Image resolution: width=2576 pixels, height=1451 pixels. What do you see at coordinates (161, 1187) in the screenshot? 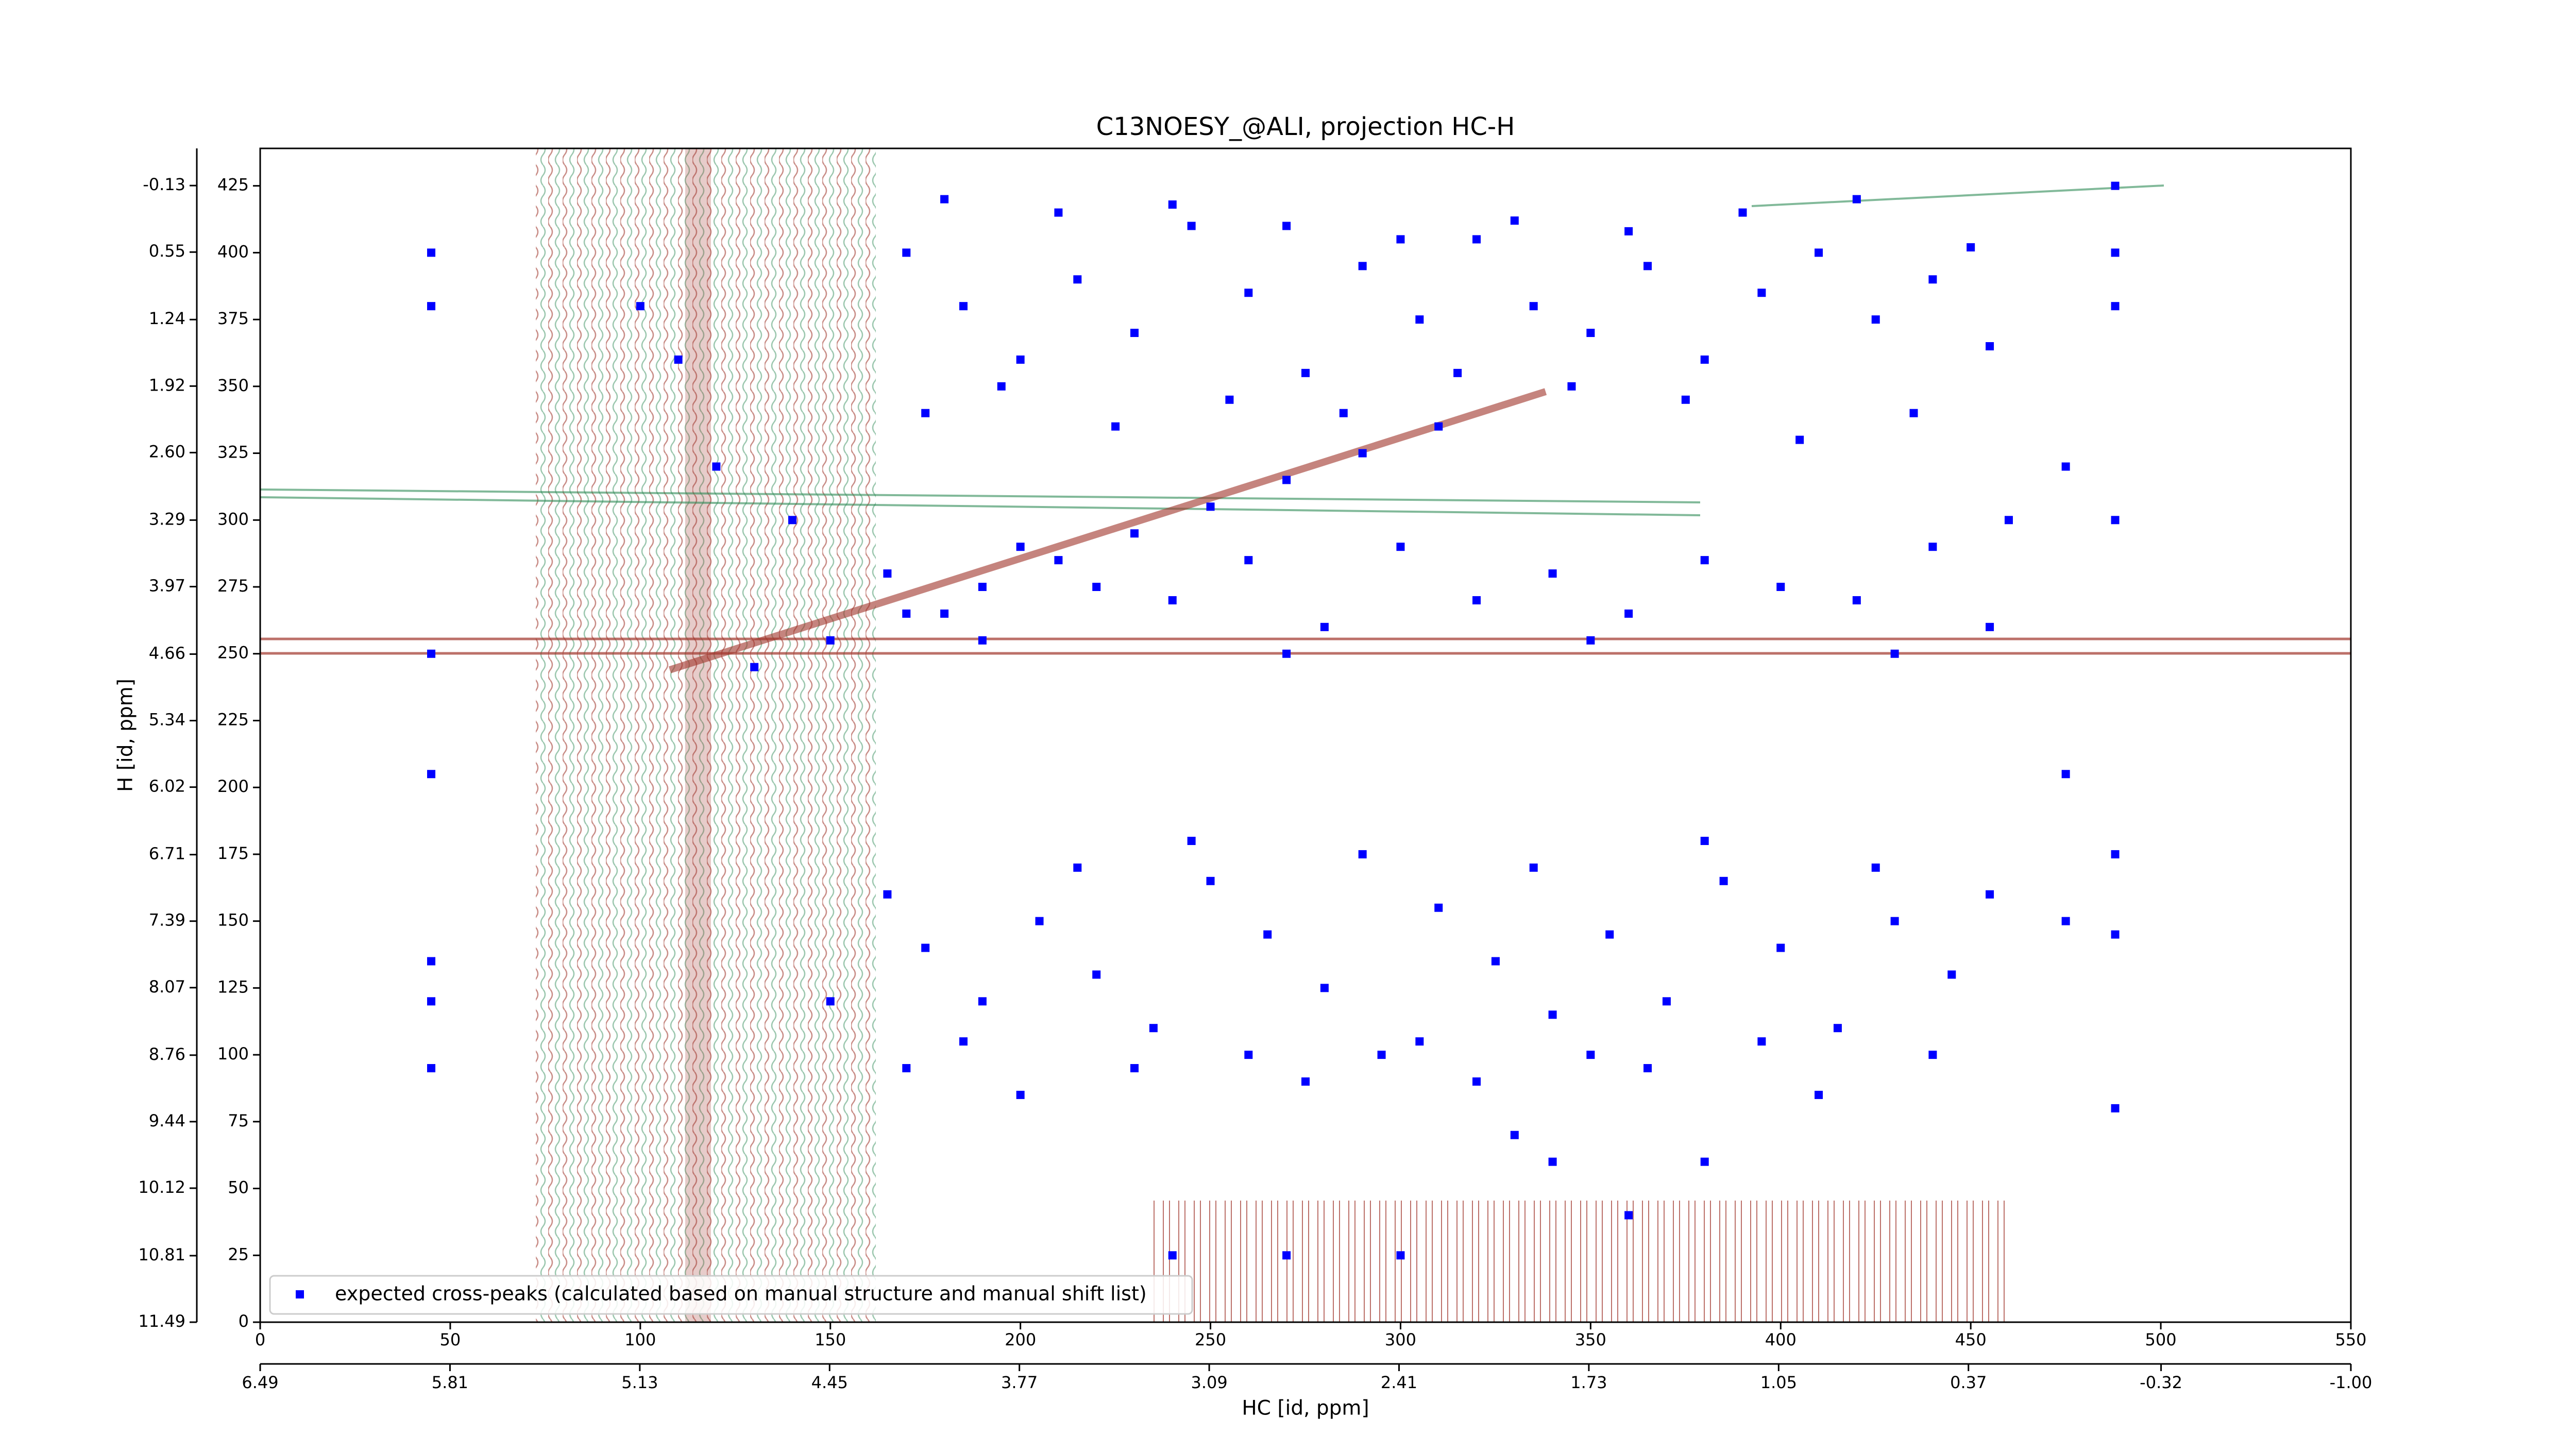
I see `y2-tick-label: 10.12` at bounding box center [161, 1187].